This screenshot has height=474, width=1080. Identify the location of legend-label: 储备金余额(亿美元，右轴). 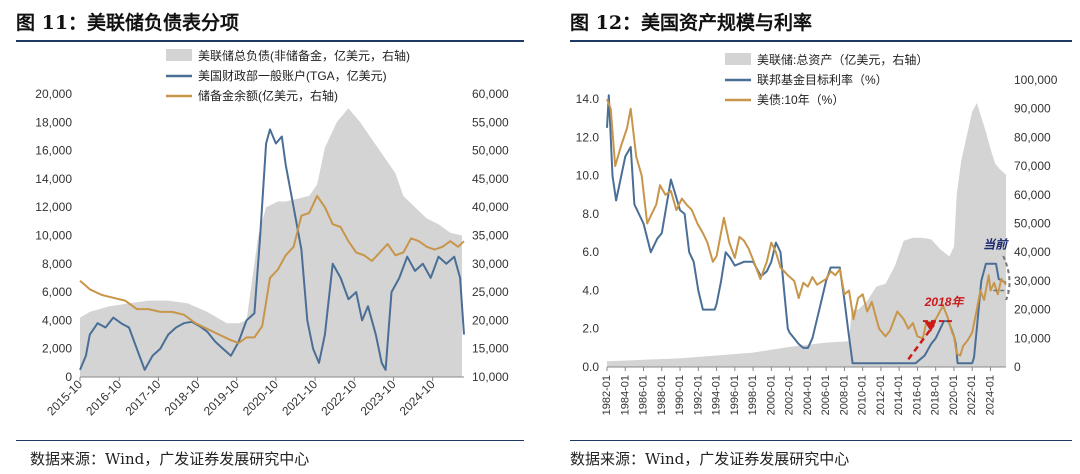
(268, 95).